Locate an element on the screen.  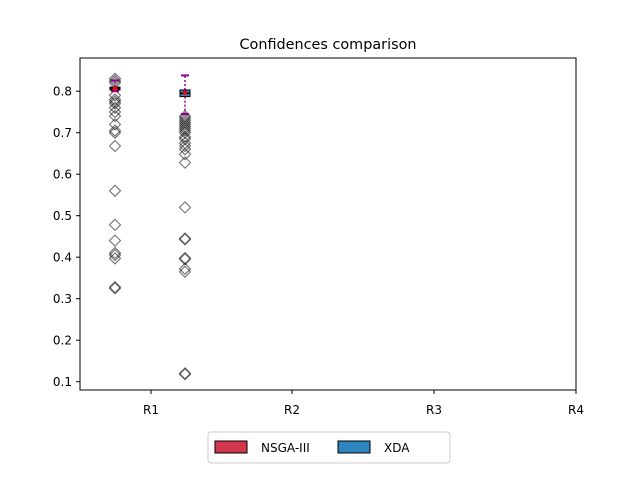
legend-frame is located at coordinates (329, 447).